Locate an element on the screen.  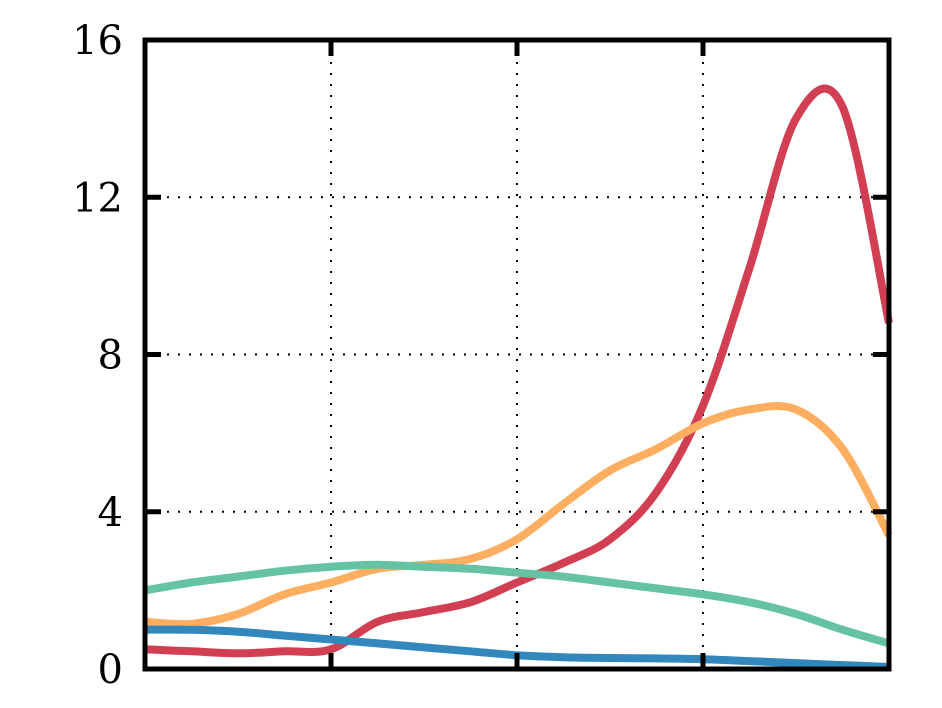
y-tick-label: 8 is located at coordinates (110, 356).